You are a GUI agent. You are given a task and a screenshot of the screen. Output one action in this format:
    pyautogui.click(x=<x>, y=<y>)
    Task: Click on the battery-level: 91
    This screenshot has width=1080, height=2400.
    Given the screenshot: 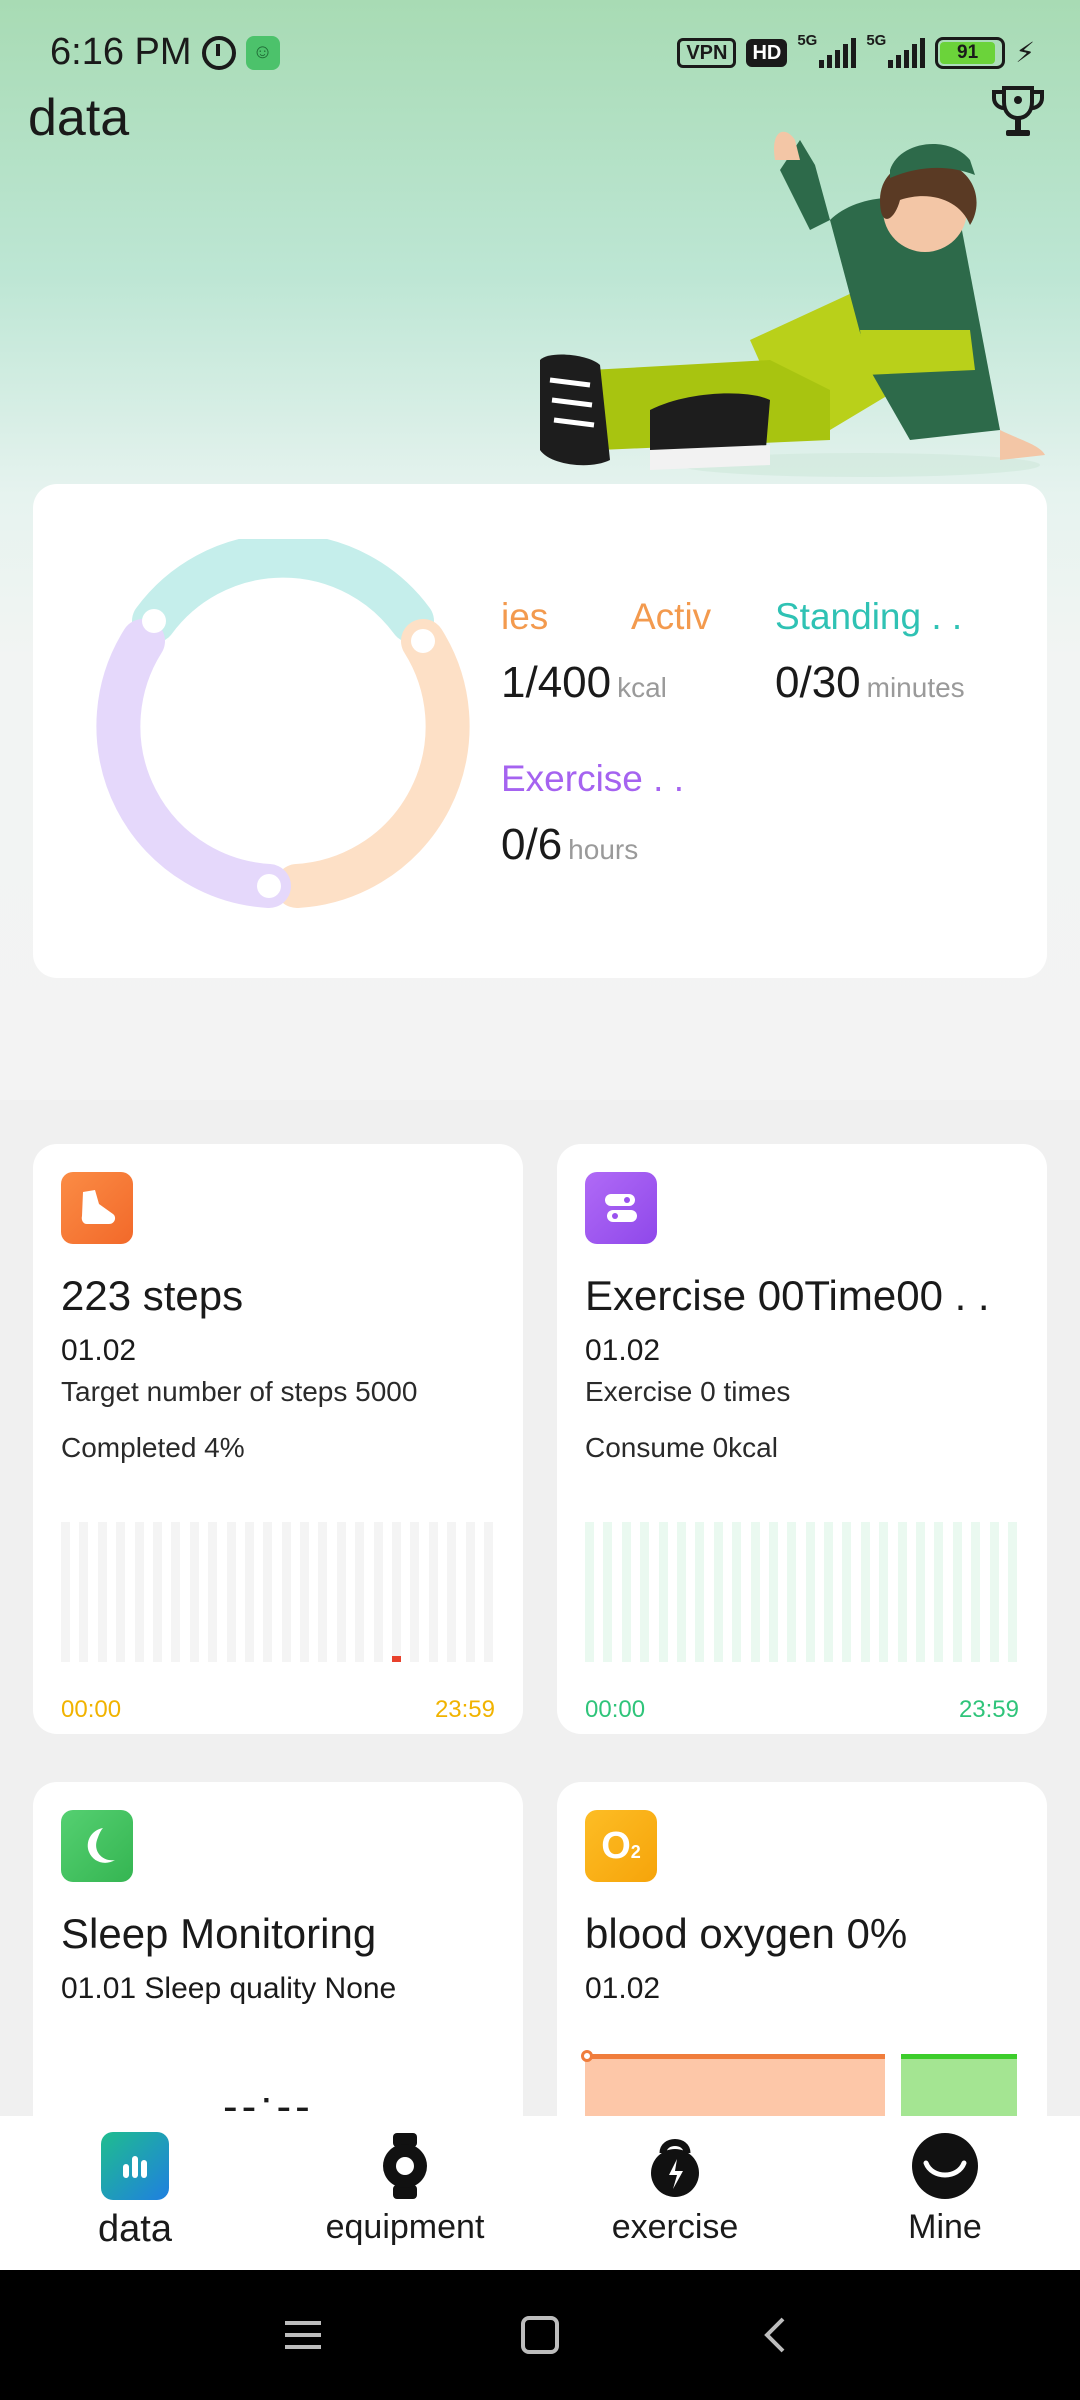 What is the action you would take?
    pyautogui.click(x=967, y=52)
    